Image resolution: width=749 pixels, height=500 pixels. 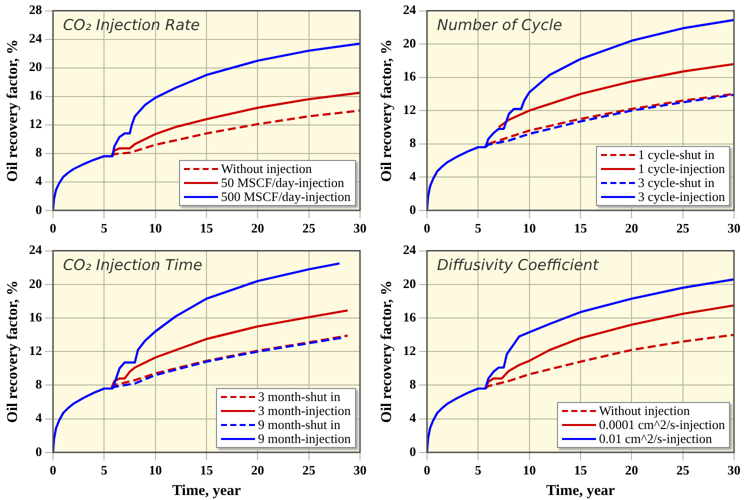 I want to click on chart-title: CO₂ Injection Time, so click(x=132, y=265).